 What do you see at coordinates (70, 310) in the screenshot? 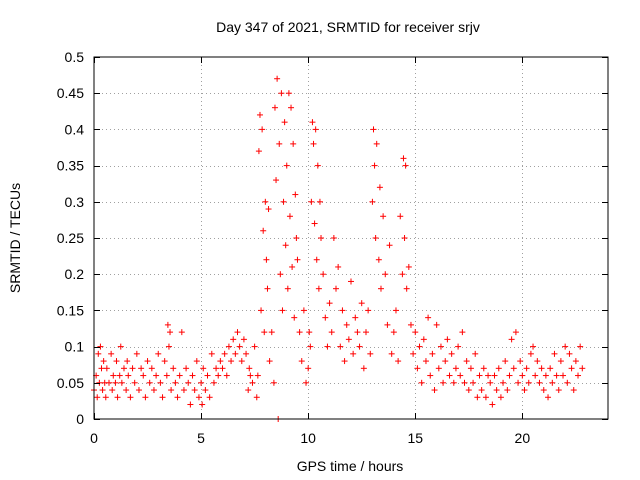
I see `y-tick-label: 0.15` at bounding box center [70, 310].